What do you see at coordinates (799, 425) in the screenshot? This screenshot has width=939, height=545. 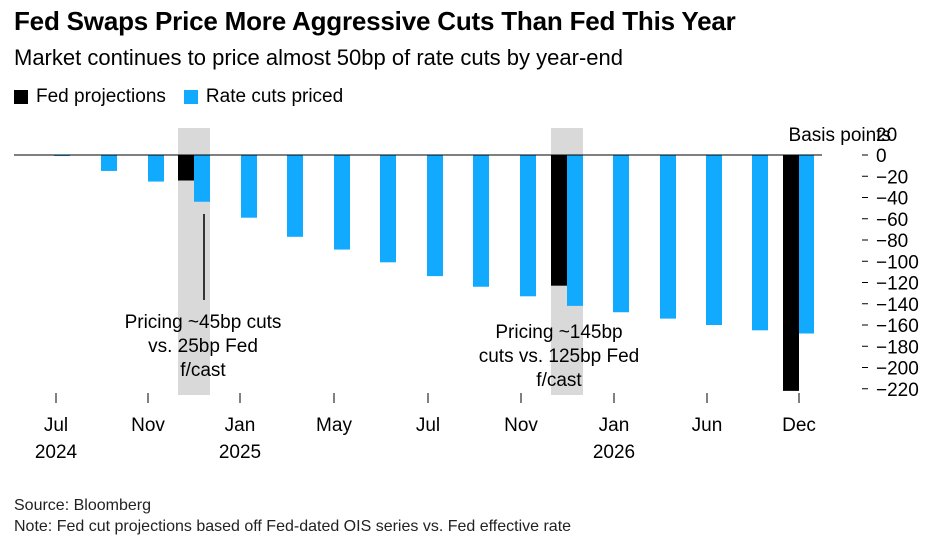 I see `x-tick-label: Dec` at bounding box center [799, 425].